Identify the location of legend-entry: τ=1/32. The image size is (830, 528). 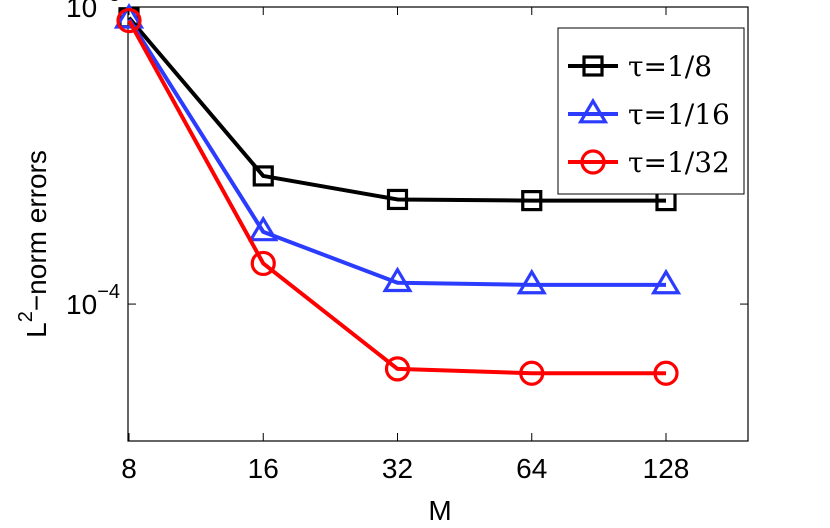
(649, 162).